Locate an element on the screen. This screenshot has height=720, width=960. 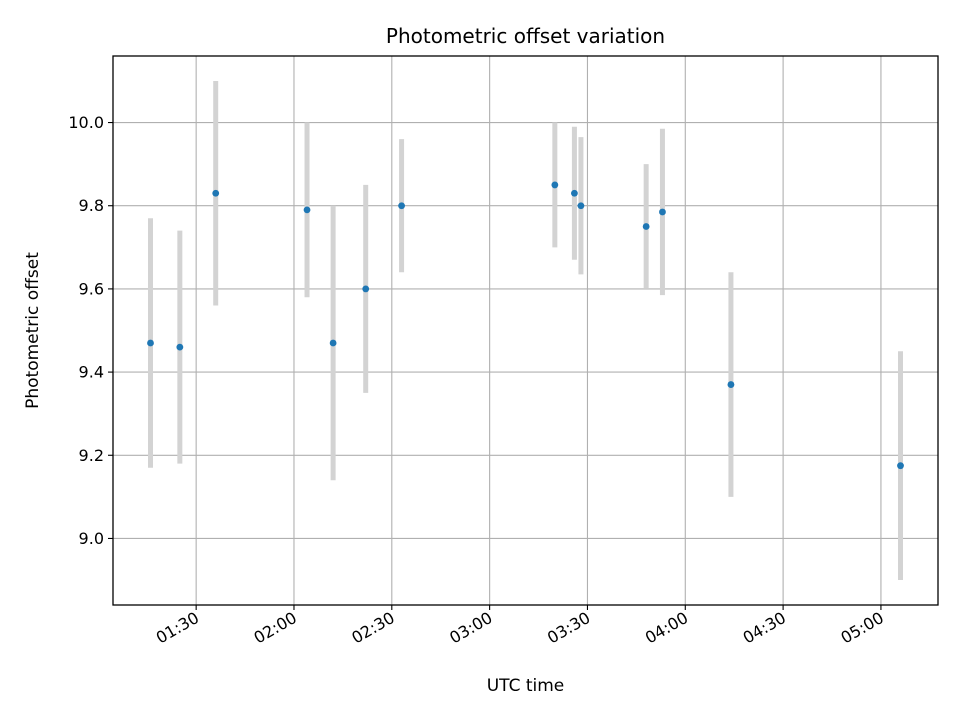
x-tick-label: 01:30 is located at coordinates (177, 628).